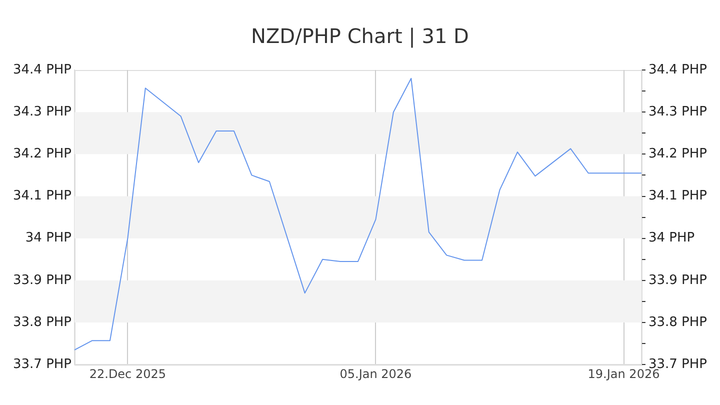 The height and width of the screenshot is (405, 720). What do you see at coordinates (42, 112) in the screenshot?
I see `y-tick-label: 34.3 PHP` at bounding box center [42, 112].